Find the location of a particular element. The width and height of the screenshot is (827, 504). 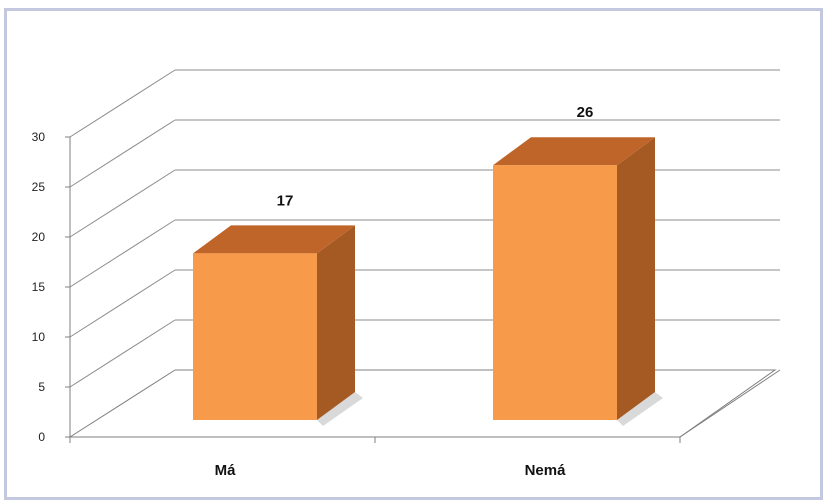

bar-side-Nemá is located at coordinates (636, 278).